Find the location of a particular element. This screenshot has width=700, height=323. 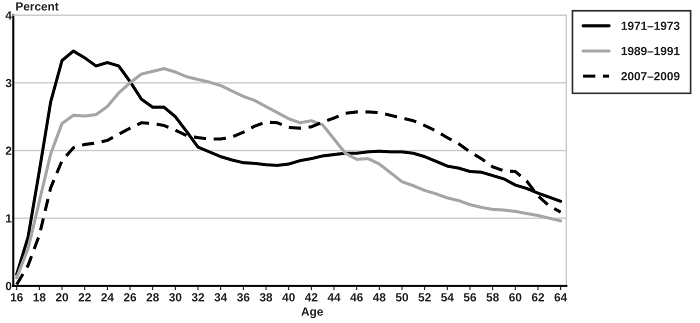

x-tick-label: 64 is located at coordinates (561, 297).